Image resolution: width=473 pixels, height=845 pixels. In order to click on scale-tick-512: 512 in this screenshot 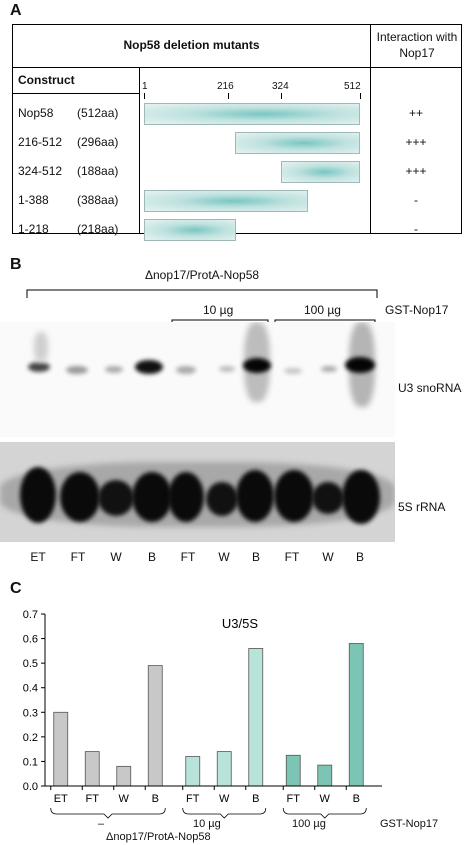, I will do `click(352, 86)`.